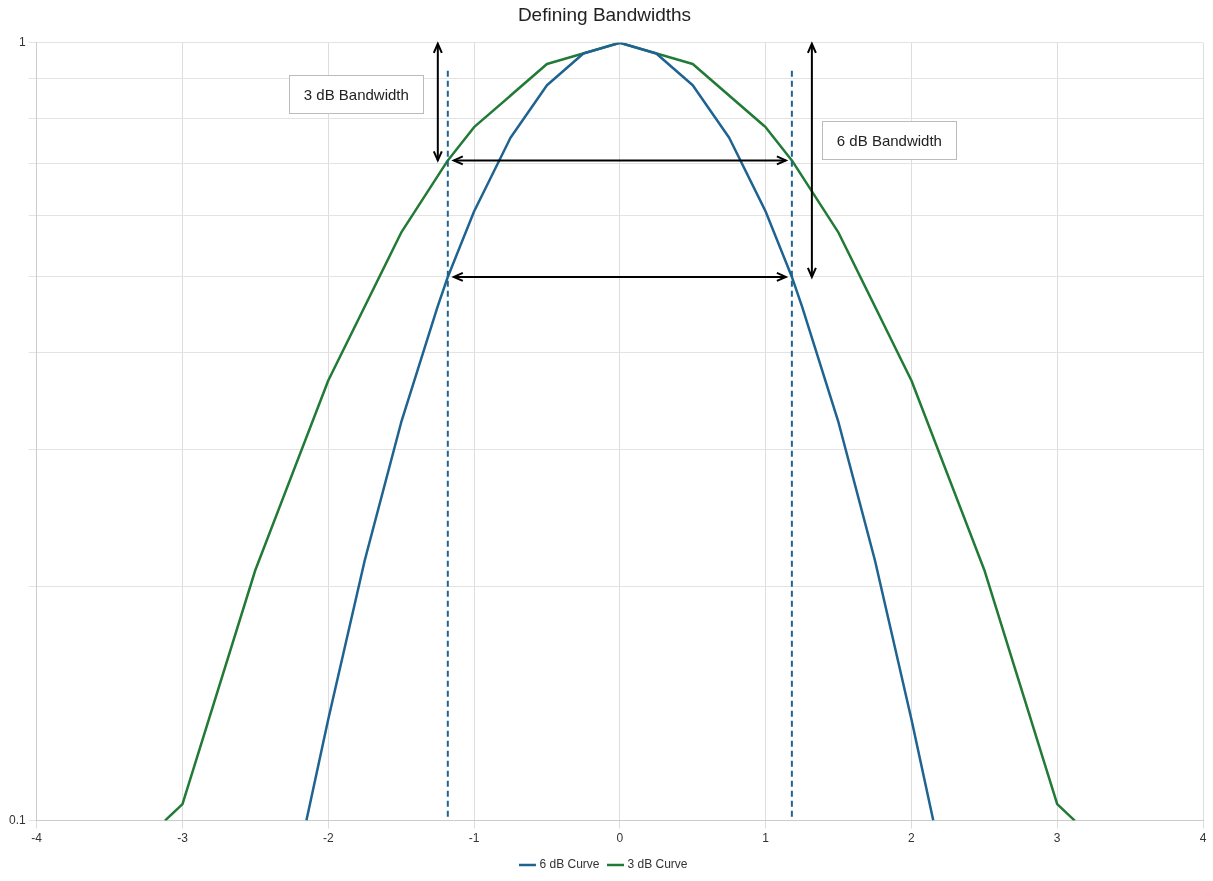  What do you see at coordinates (889, 140) in the screenshot?
I see `note-box: 6 dB Bandwidth` at bounding box center [889, 140].